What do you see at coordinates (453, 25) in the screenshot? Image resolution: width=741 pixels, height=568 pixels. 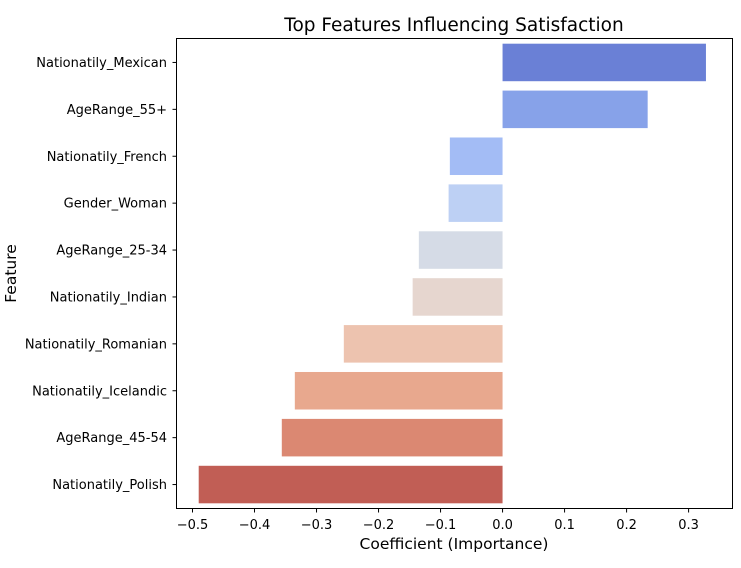 I see `chart-title: Top Features Influencing Satisfaction` at bounding box center [453, 25].